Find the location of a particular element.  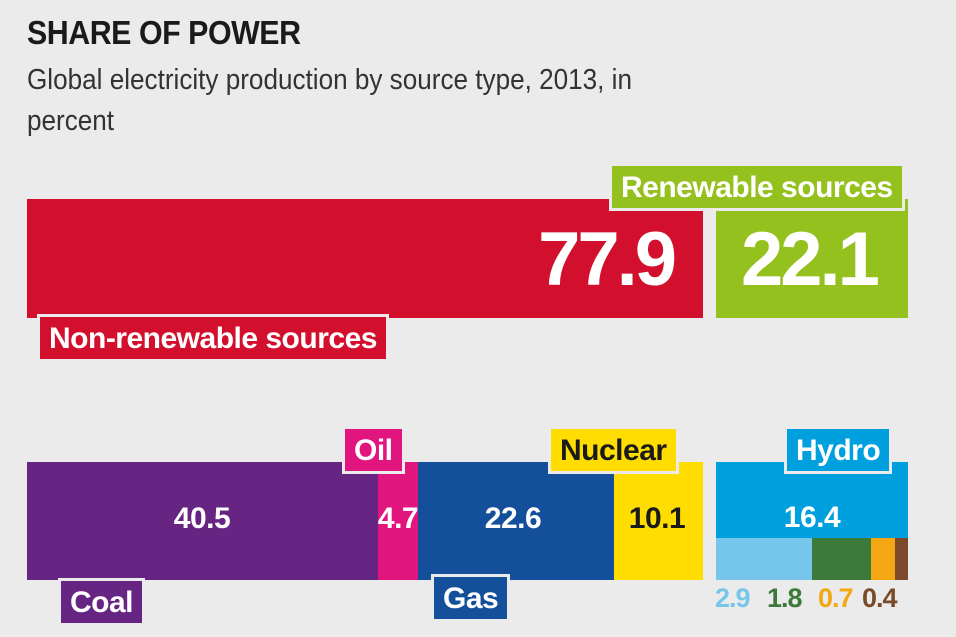

segment-nuclear is located at coordinates (658, 521).